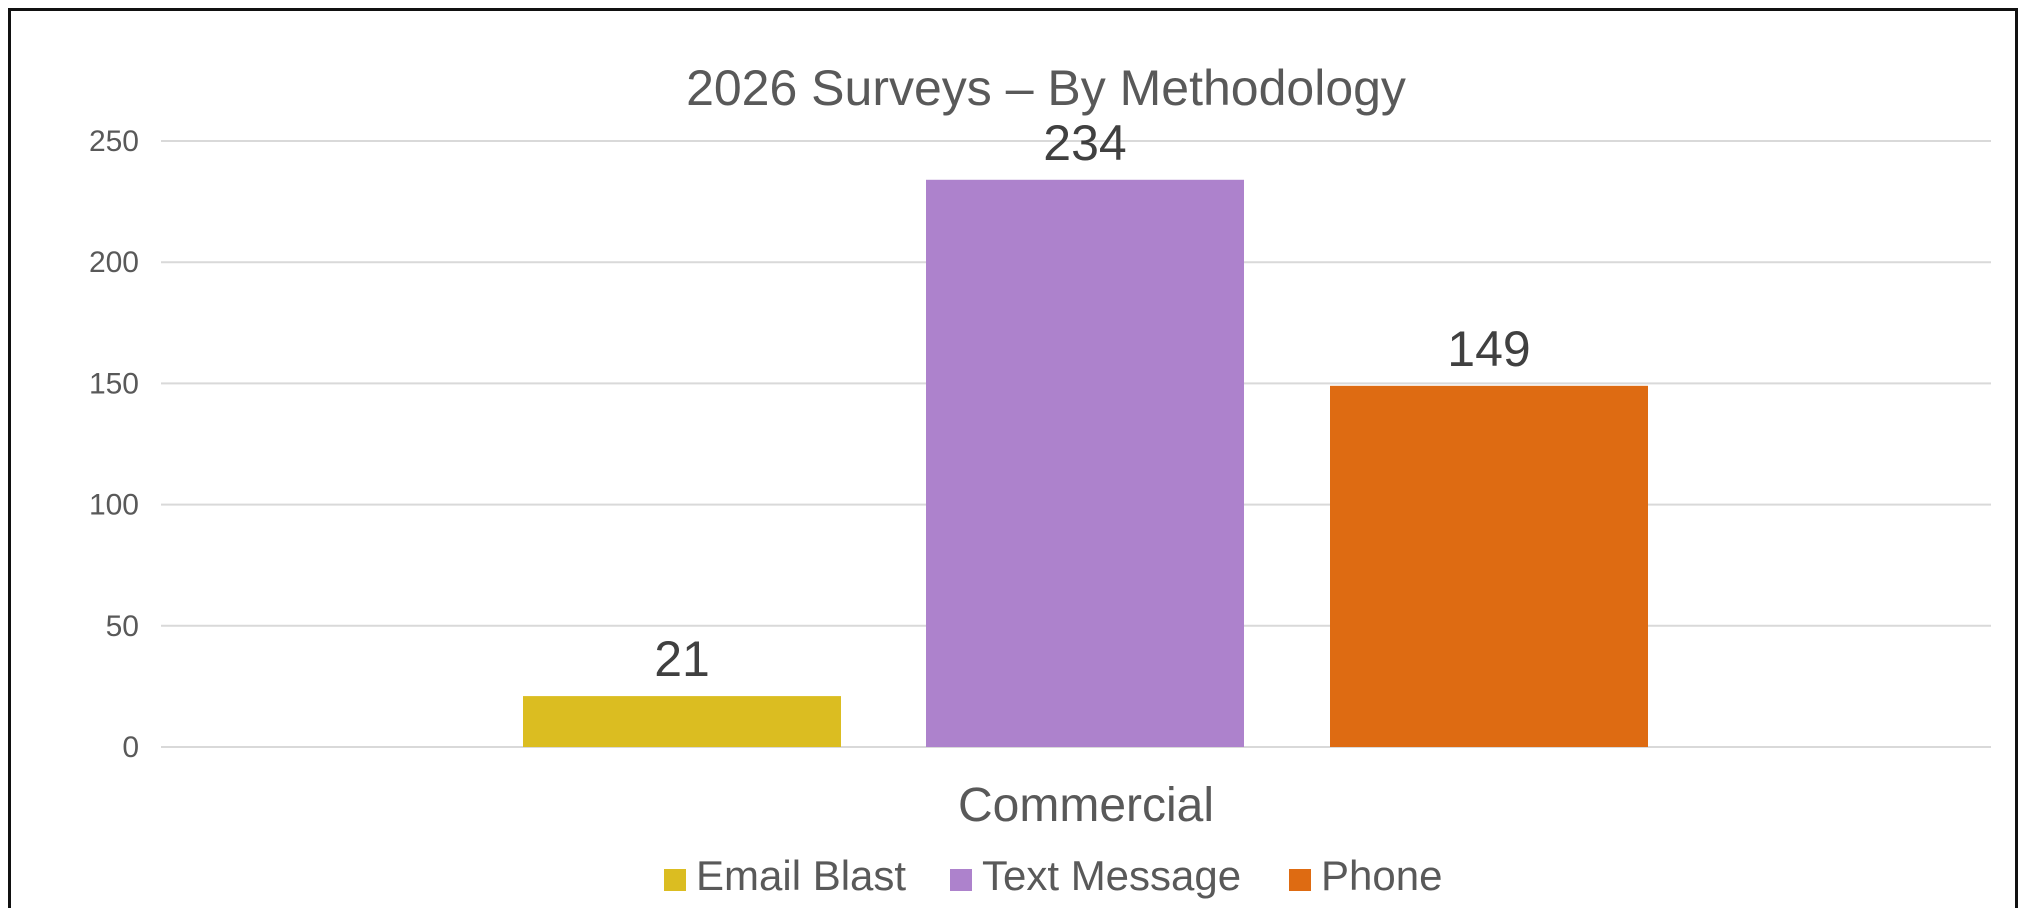 The width and height of the screenshot is (2028, 911). I want to click on x-axis-categories: Commercial, so click(1086, 805).